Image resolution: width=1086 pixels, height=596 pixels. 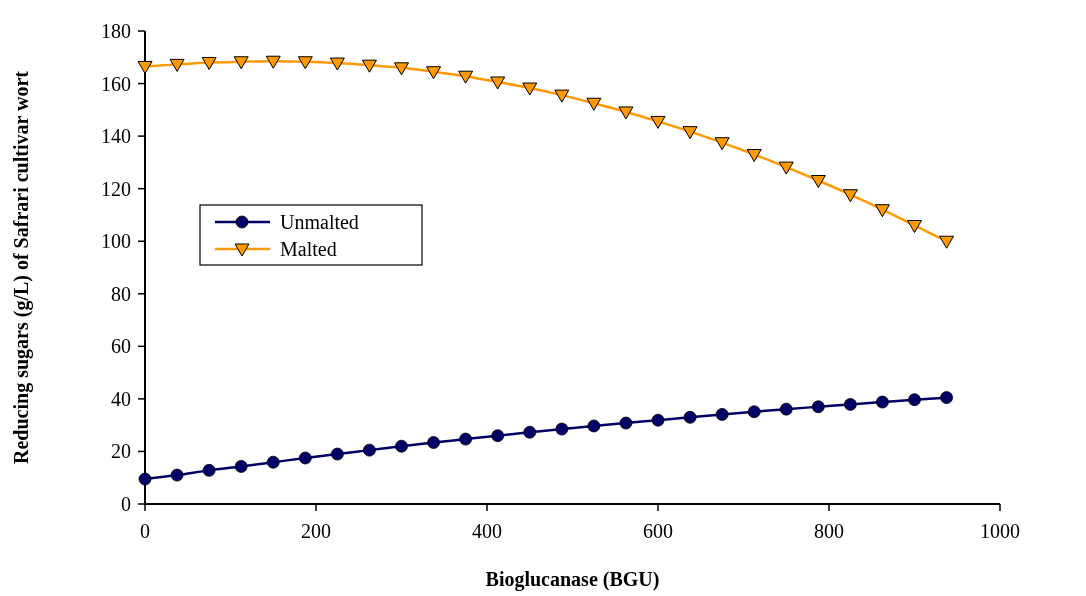 I want to click on x-tick-label: 1000, so click(x=1000, y=531).